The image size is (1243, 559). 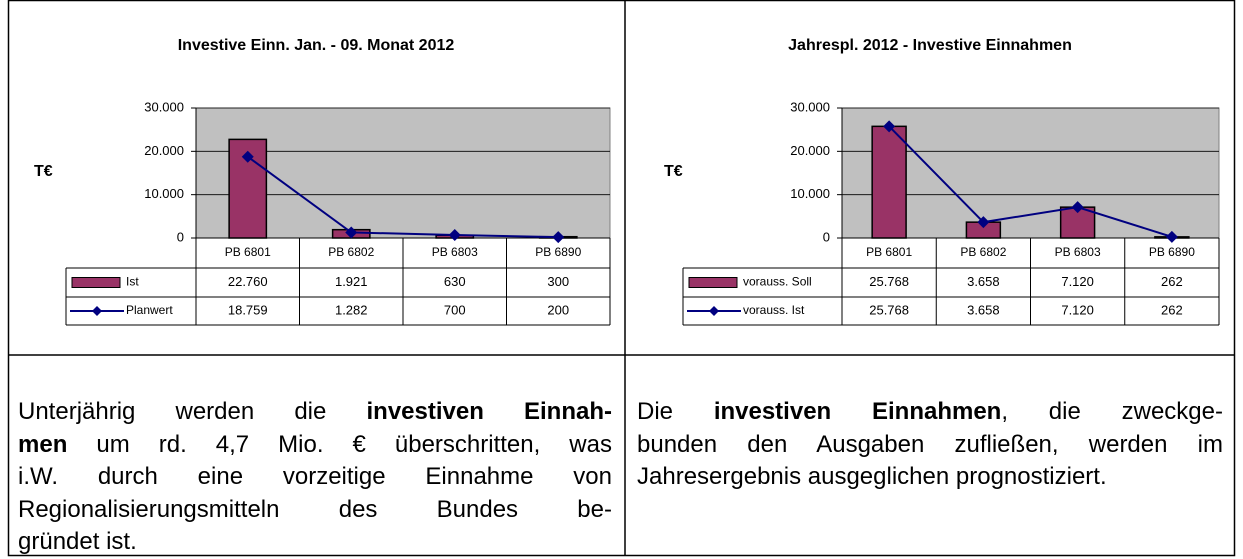 I want to click on text-line: i.W. durch eine vorzeitige Einnahme von, so click(x=315, y=477).